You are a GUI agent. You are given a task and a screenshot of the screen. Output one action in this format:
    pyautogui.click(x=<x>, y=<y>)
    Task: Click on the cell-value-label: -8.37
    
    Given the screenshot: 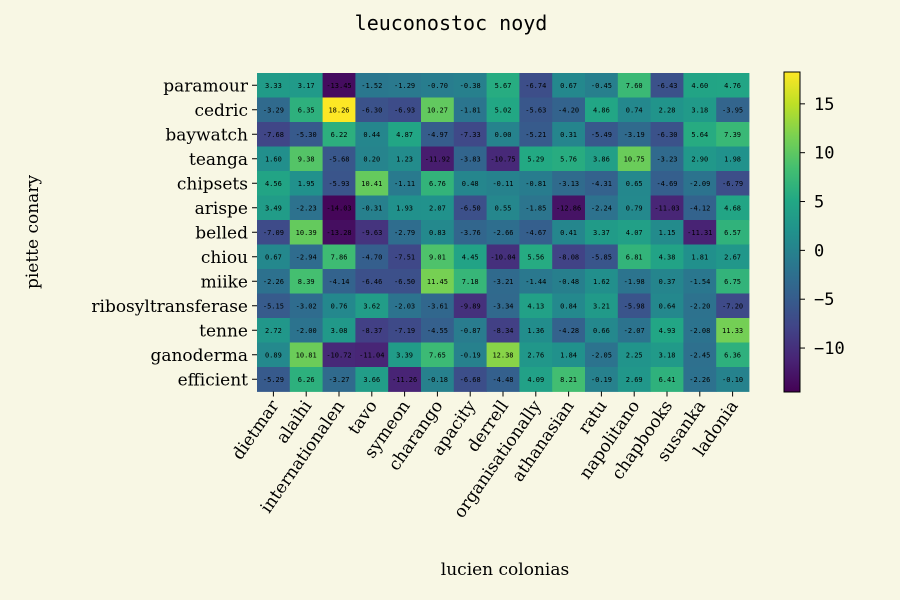 What is the action you would take?
    pyautogui.click(x=371, y=331)
    